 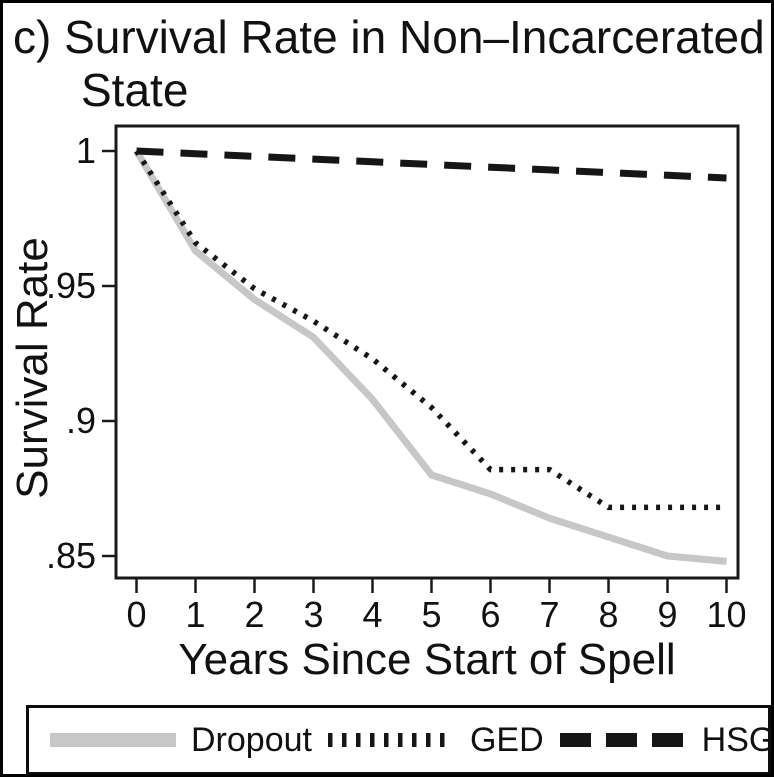 I want to click on chart-title-line2: State, so click(x=135, y=90).